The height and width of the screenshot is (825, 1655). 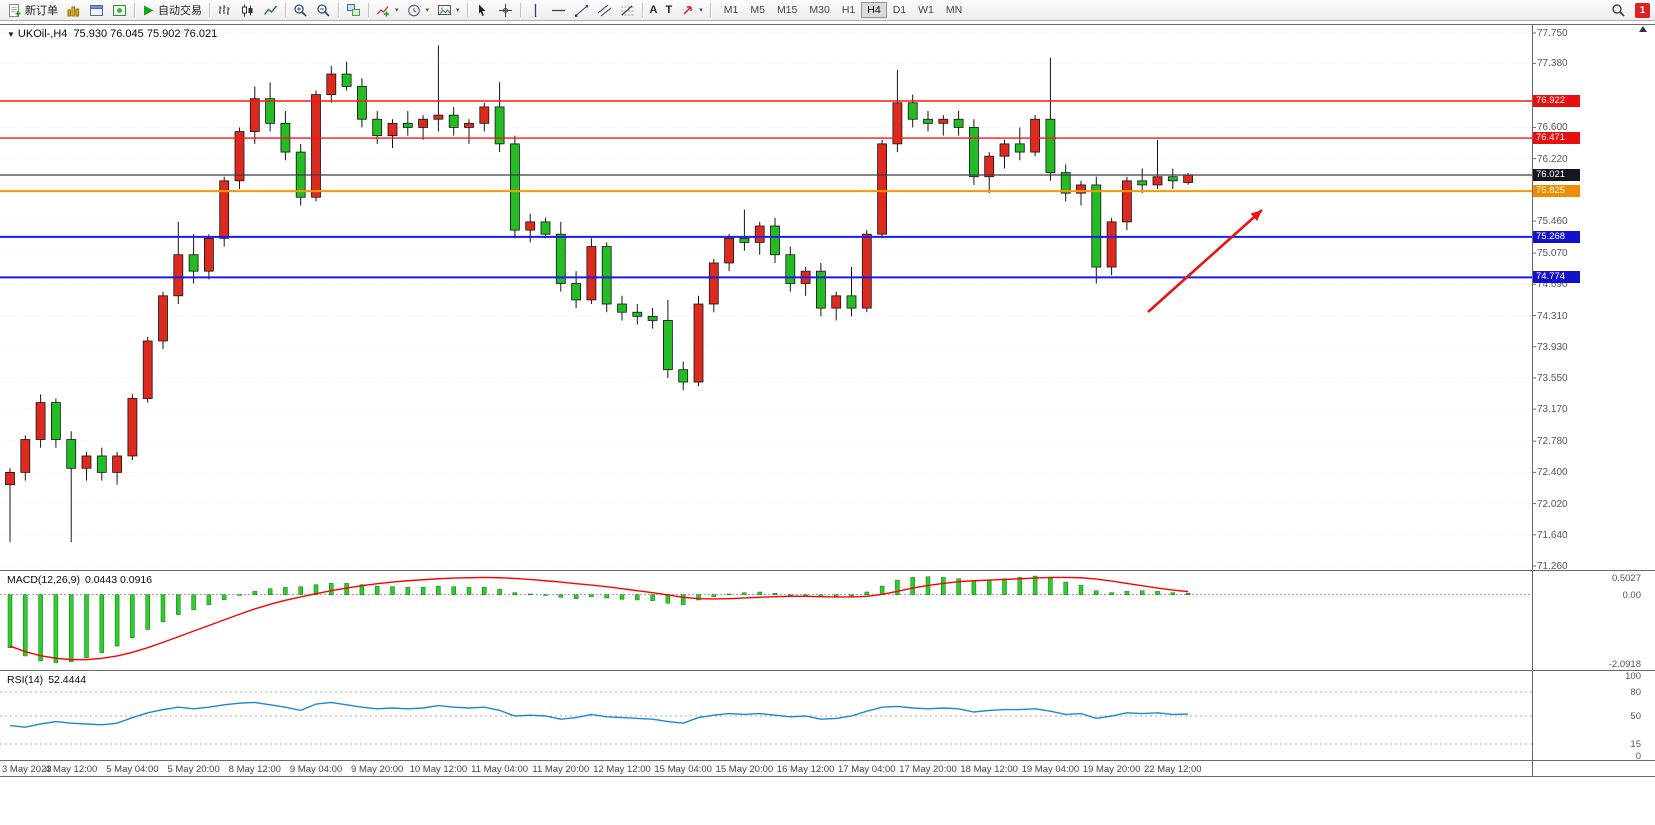 I want to click on text-tool-button: A, so click(x=654, y=10).